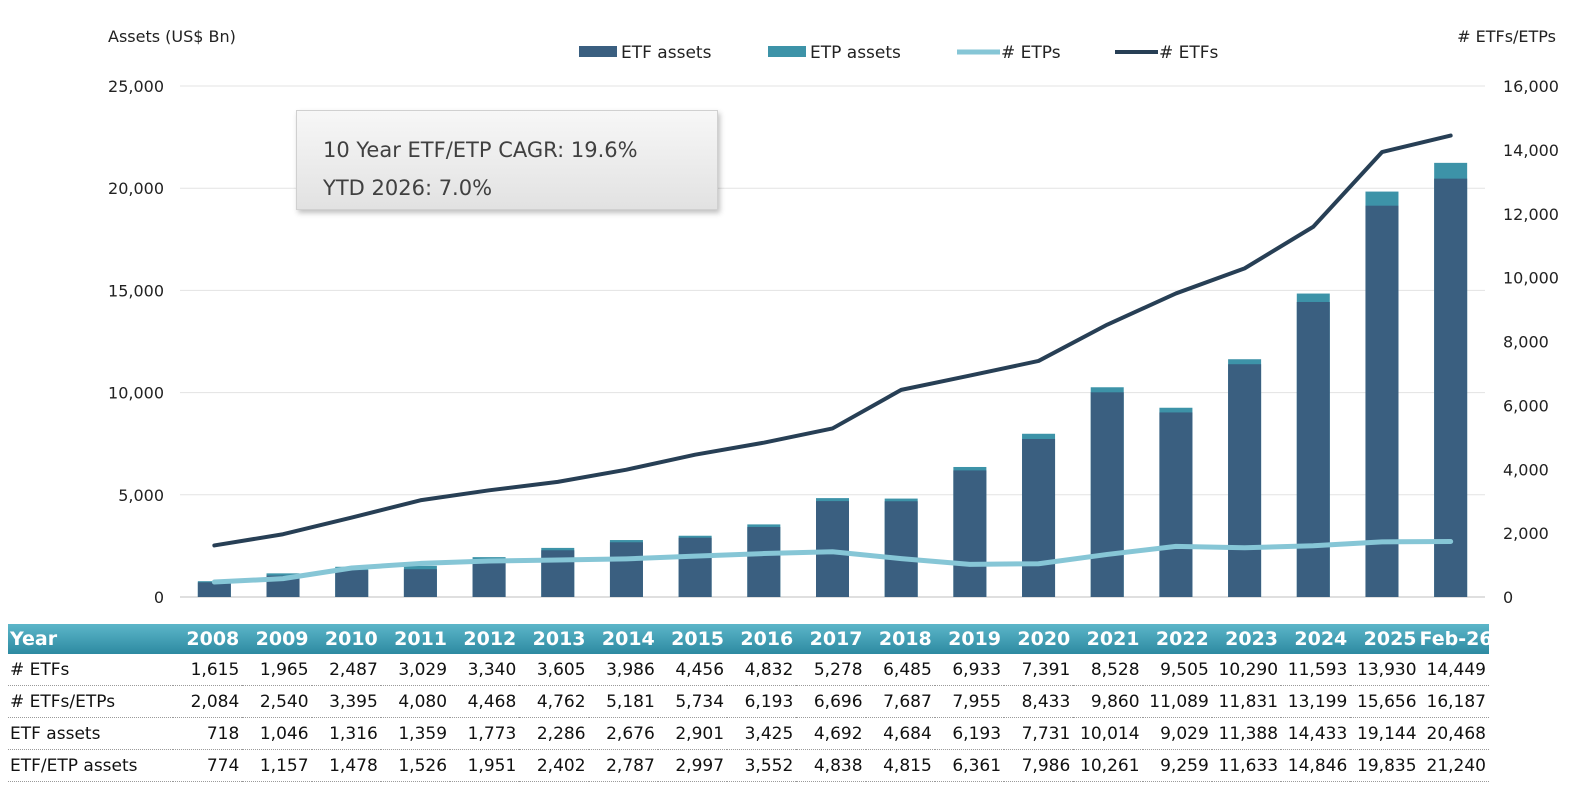 The width and height of the screenshot is (1578, 789). Describe the element at coordinates (969, 701) in the screenshot. I see `table-cell: 7,955` at that location.